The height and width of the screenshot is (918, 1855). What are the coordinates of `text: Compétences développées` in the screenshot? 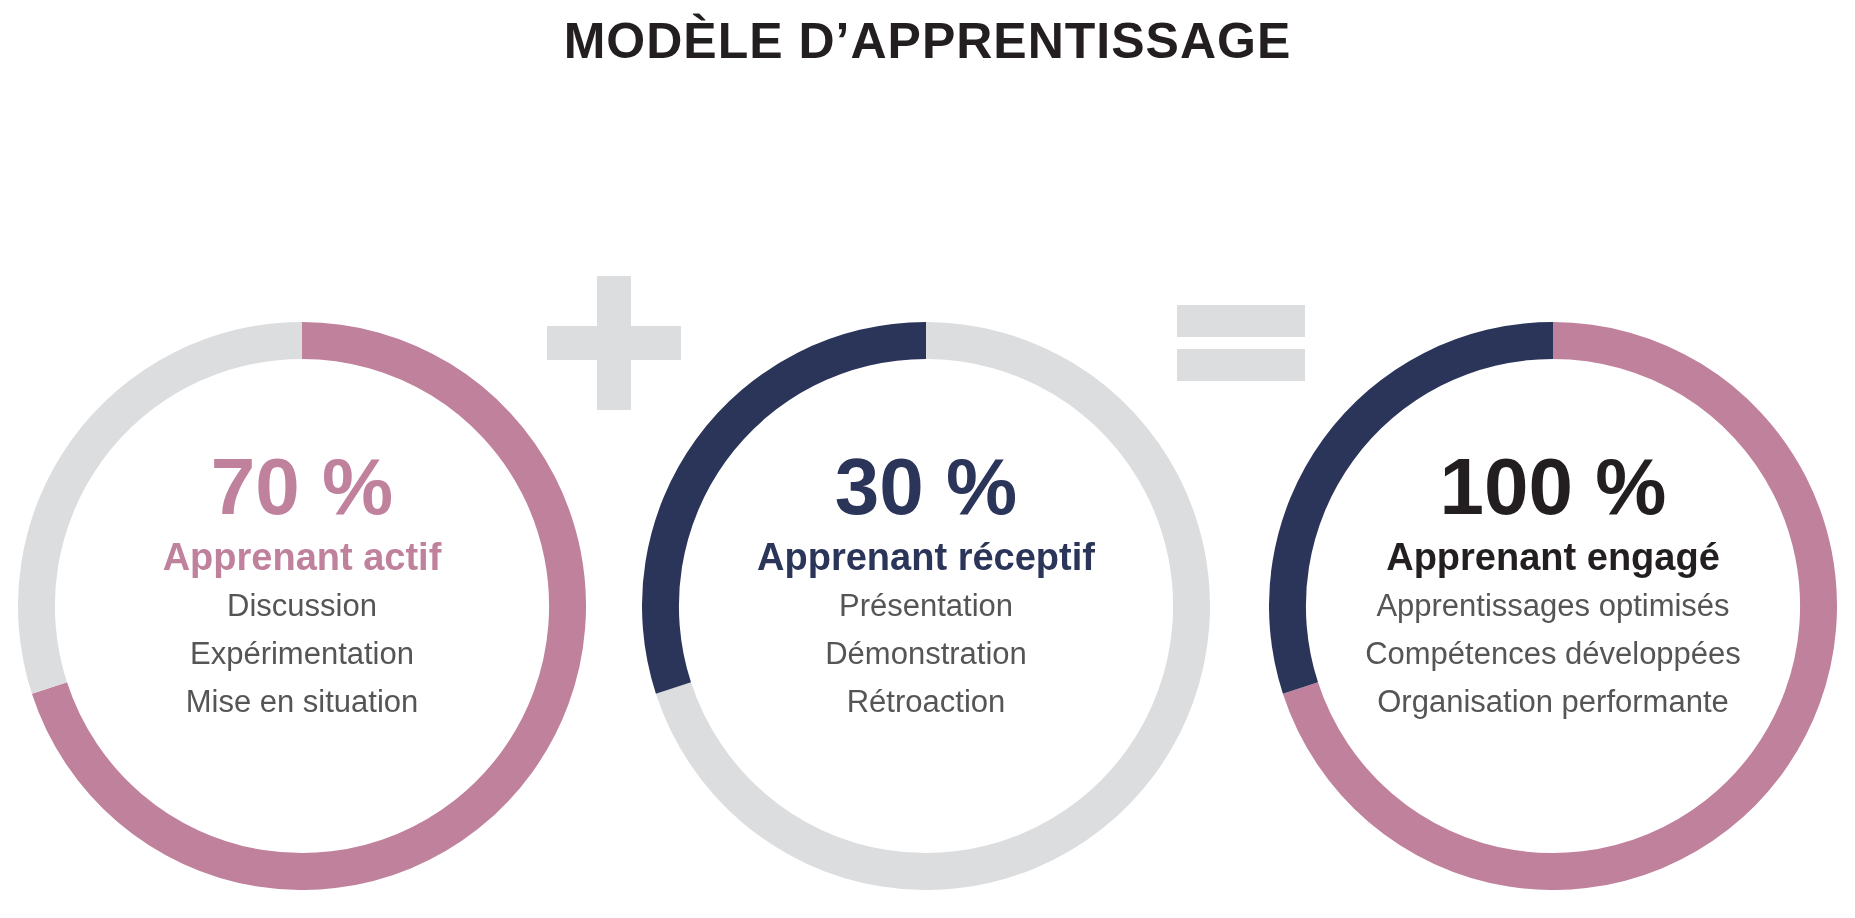 It's located at (1553, 654).